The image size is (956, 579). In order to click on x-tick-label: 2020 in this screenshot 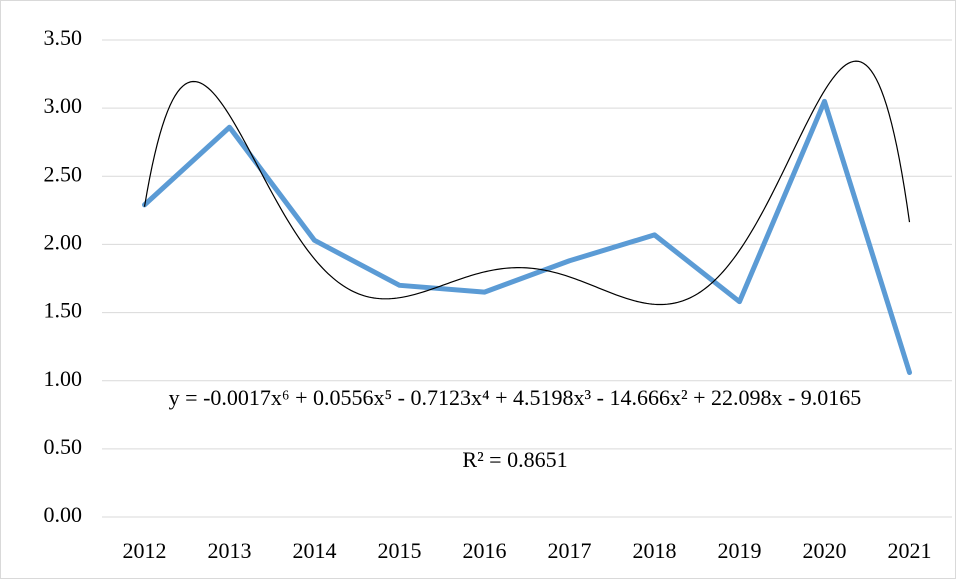, I will do `click(825, 550)`.